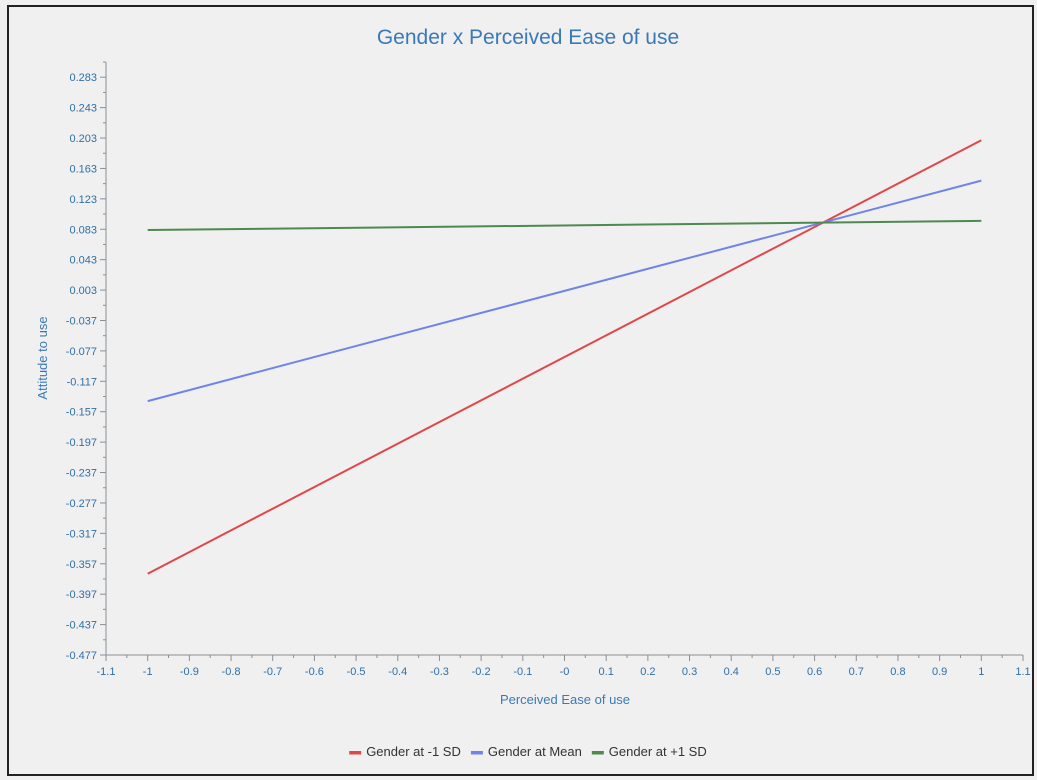  What do you see at coordinates (82, 382) in the screenshot?
I see `y-tick-label: -0.117` at bounding box center [82, 382].